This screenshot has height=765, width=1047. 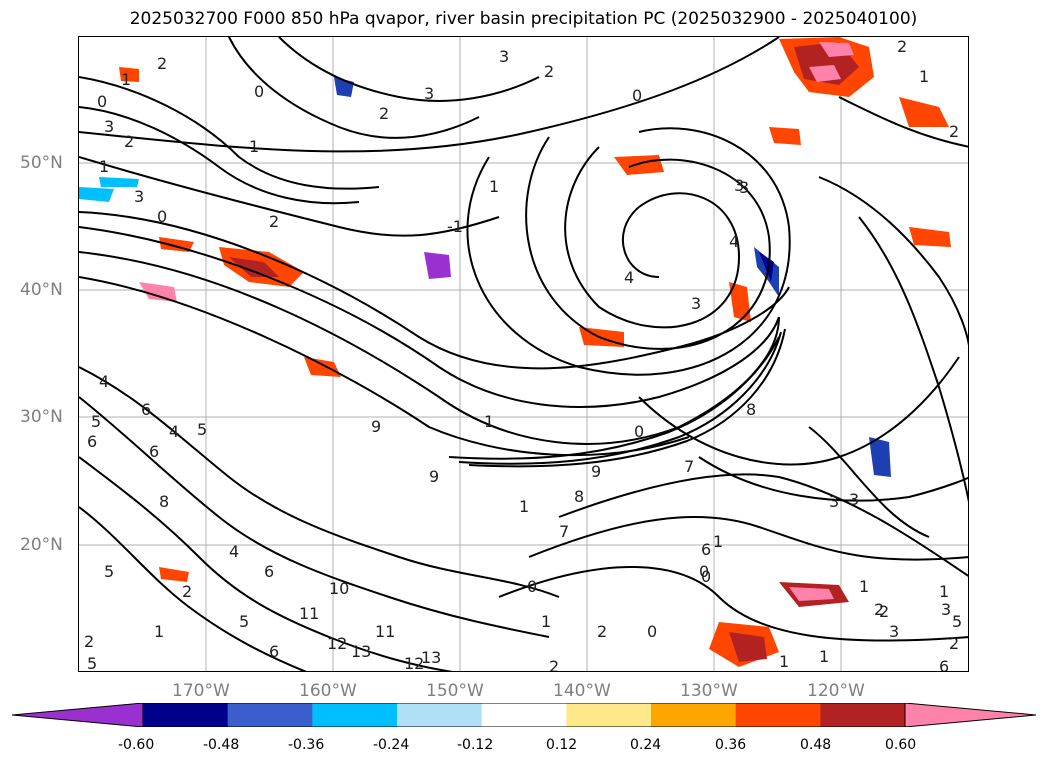 I want to click on colorbar, so click(x=524, y=715).